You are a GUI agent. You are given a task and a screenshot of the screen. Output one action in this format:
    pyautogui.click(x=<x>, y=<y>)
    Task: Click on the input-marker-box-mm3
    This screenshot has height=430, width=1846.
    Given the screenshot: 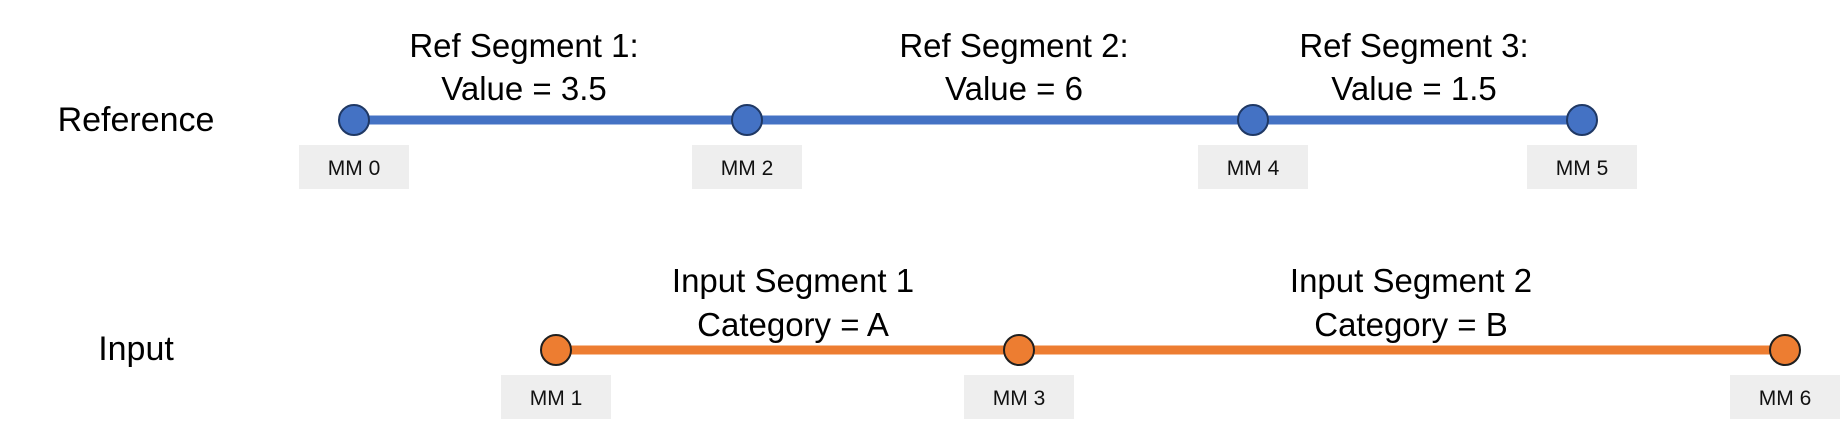 What is the action you would take?
    pyautogui.click(x=1019, y=397)
    